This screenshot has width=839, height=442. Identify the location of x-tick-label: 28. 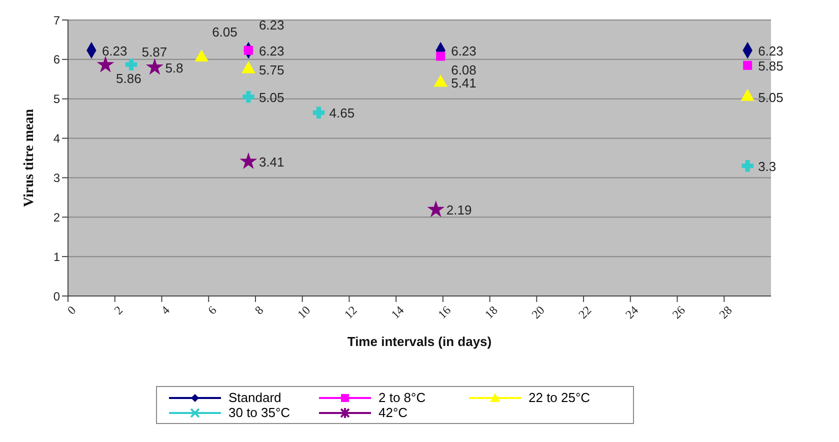
(725, 312).